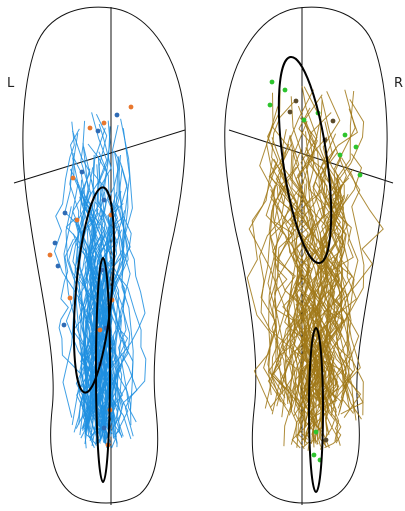 This screenshot has width=405, height=511. What do you see at coordinates (305, 160) in the screenshot?
I see `right-large-ellipse` at bounding box center [305, 160].